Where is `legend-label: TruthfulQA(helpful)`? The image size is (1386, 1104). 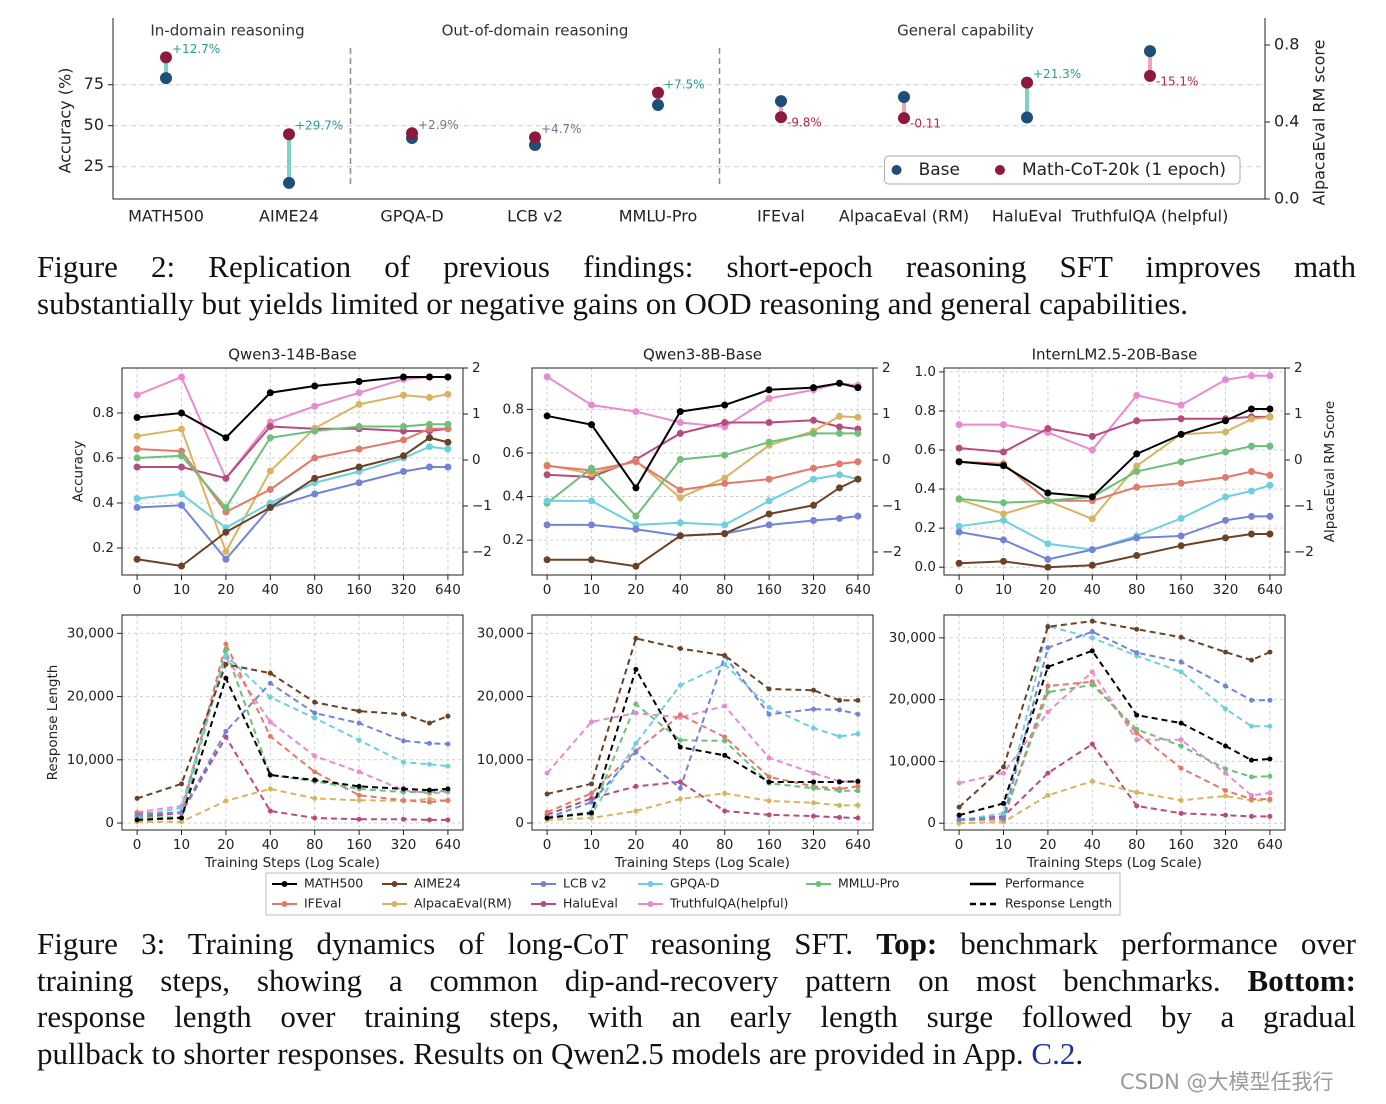
legend-label: TruthfulQA(helpful) is located at coordinates (728, 903).